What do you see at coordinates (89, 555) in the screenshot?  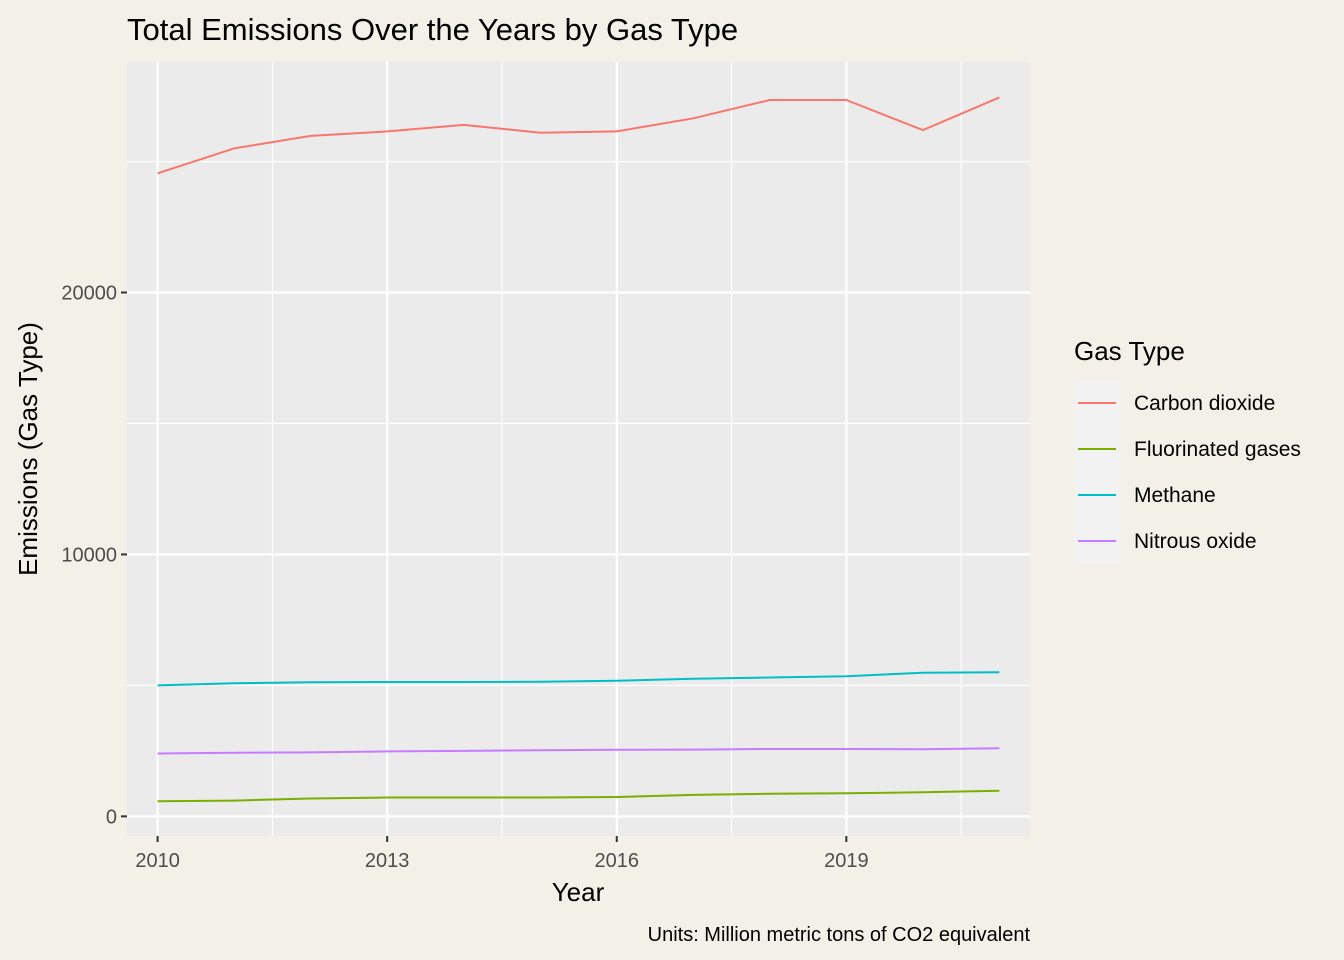 I see `y-tick-label: 10000` at bounding box center [89, 555].